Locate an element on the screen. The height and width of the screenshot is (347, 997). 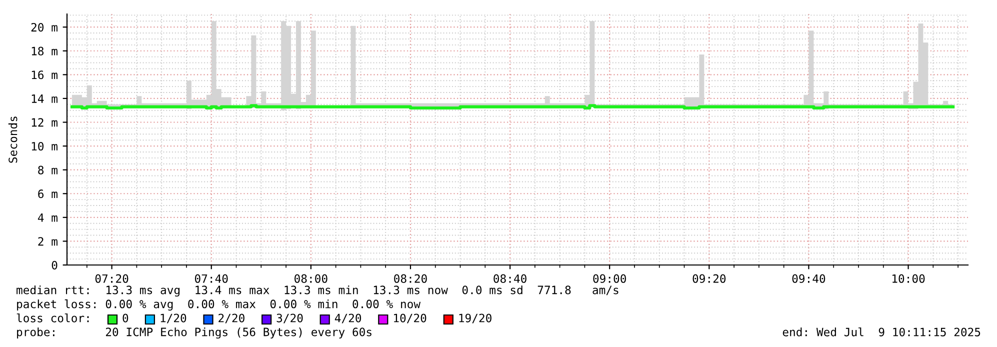
x-tick-label: 09:40 is located at coordinates (809, 278).